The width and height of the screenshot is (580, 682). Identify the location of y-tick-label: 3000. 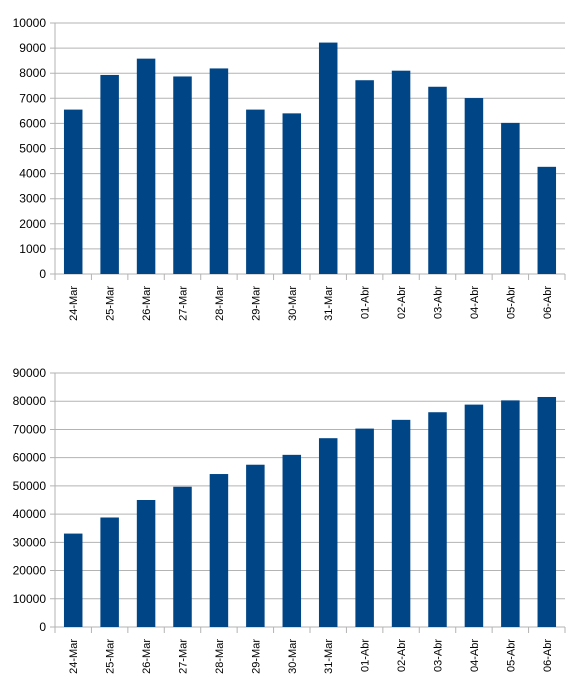
(32, 199).